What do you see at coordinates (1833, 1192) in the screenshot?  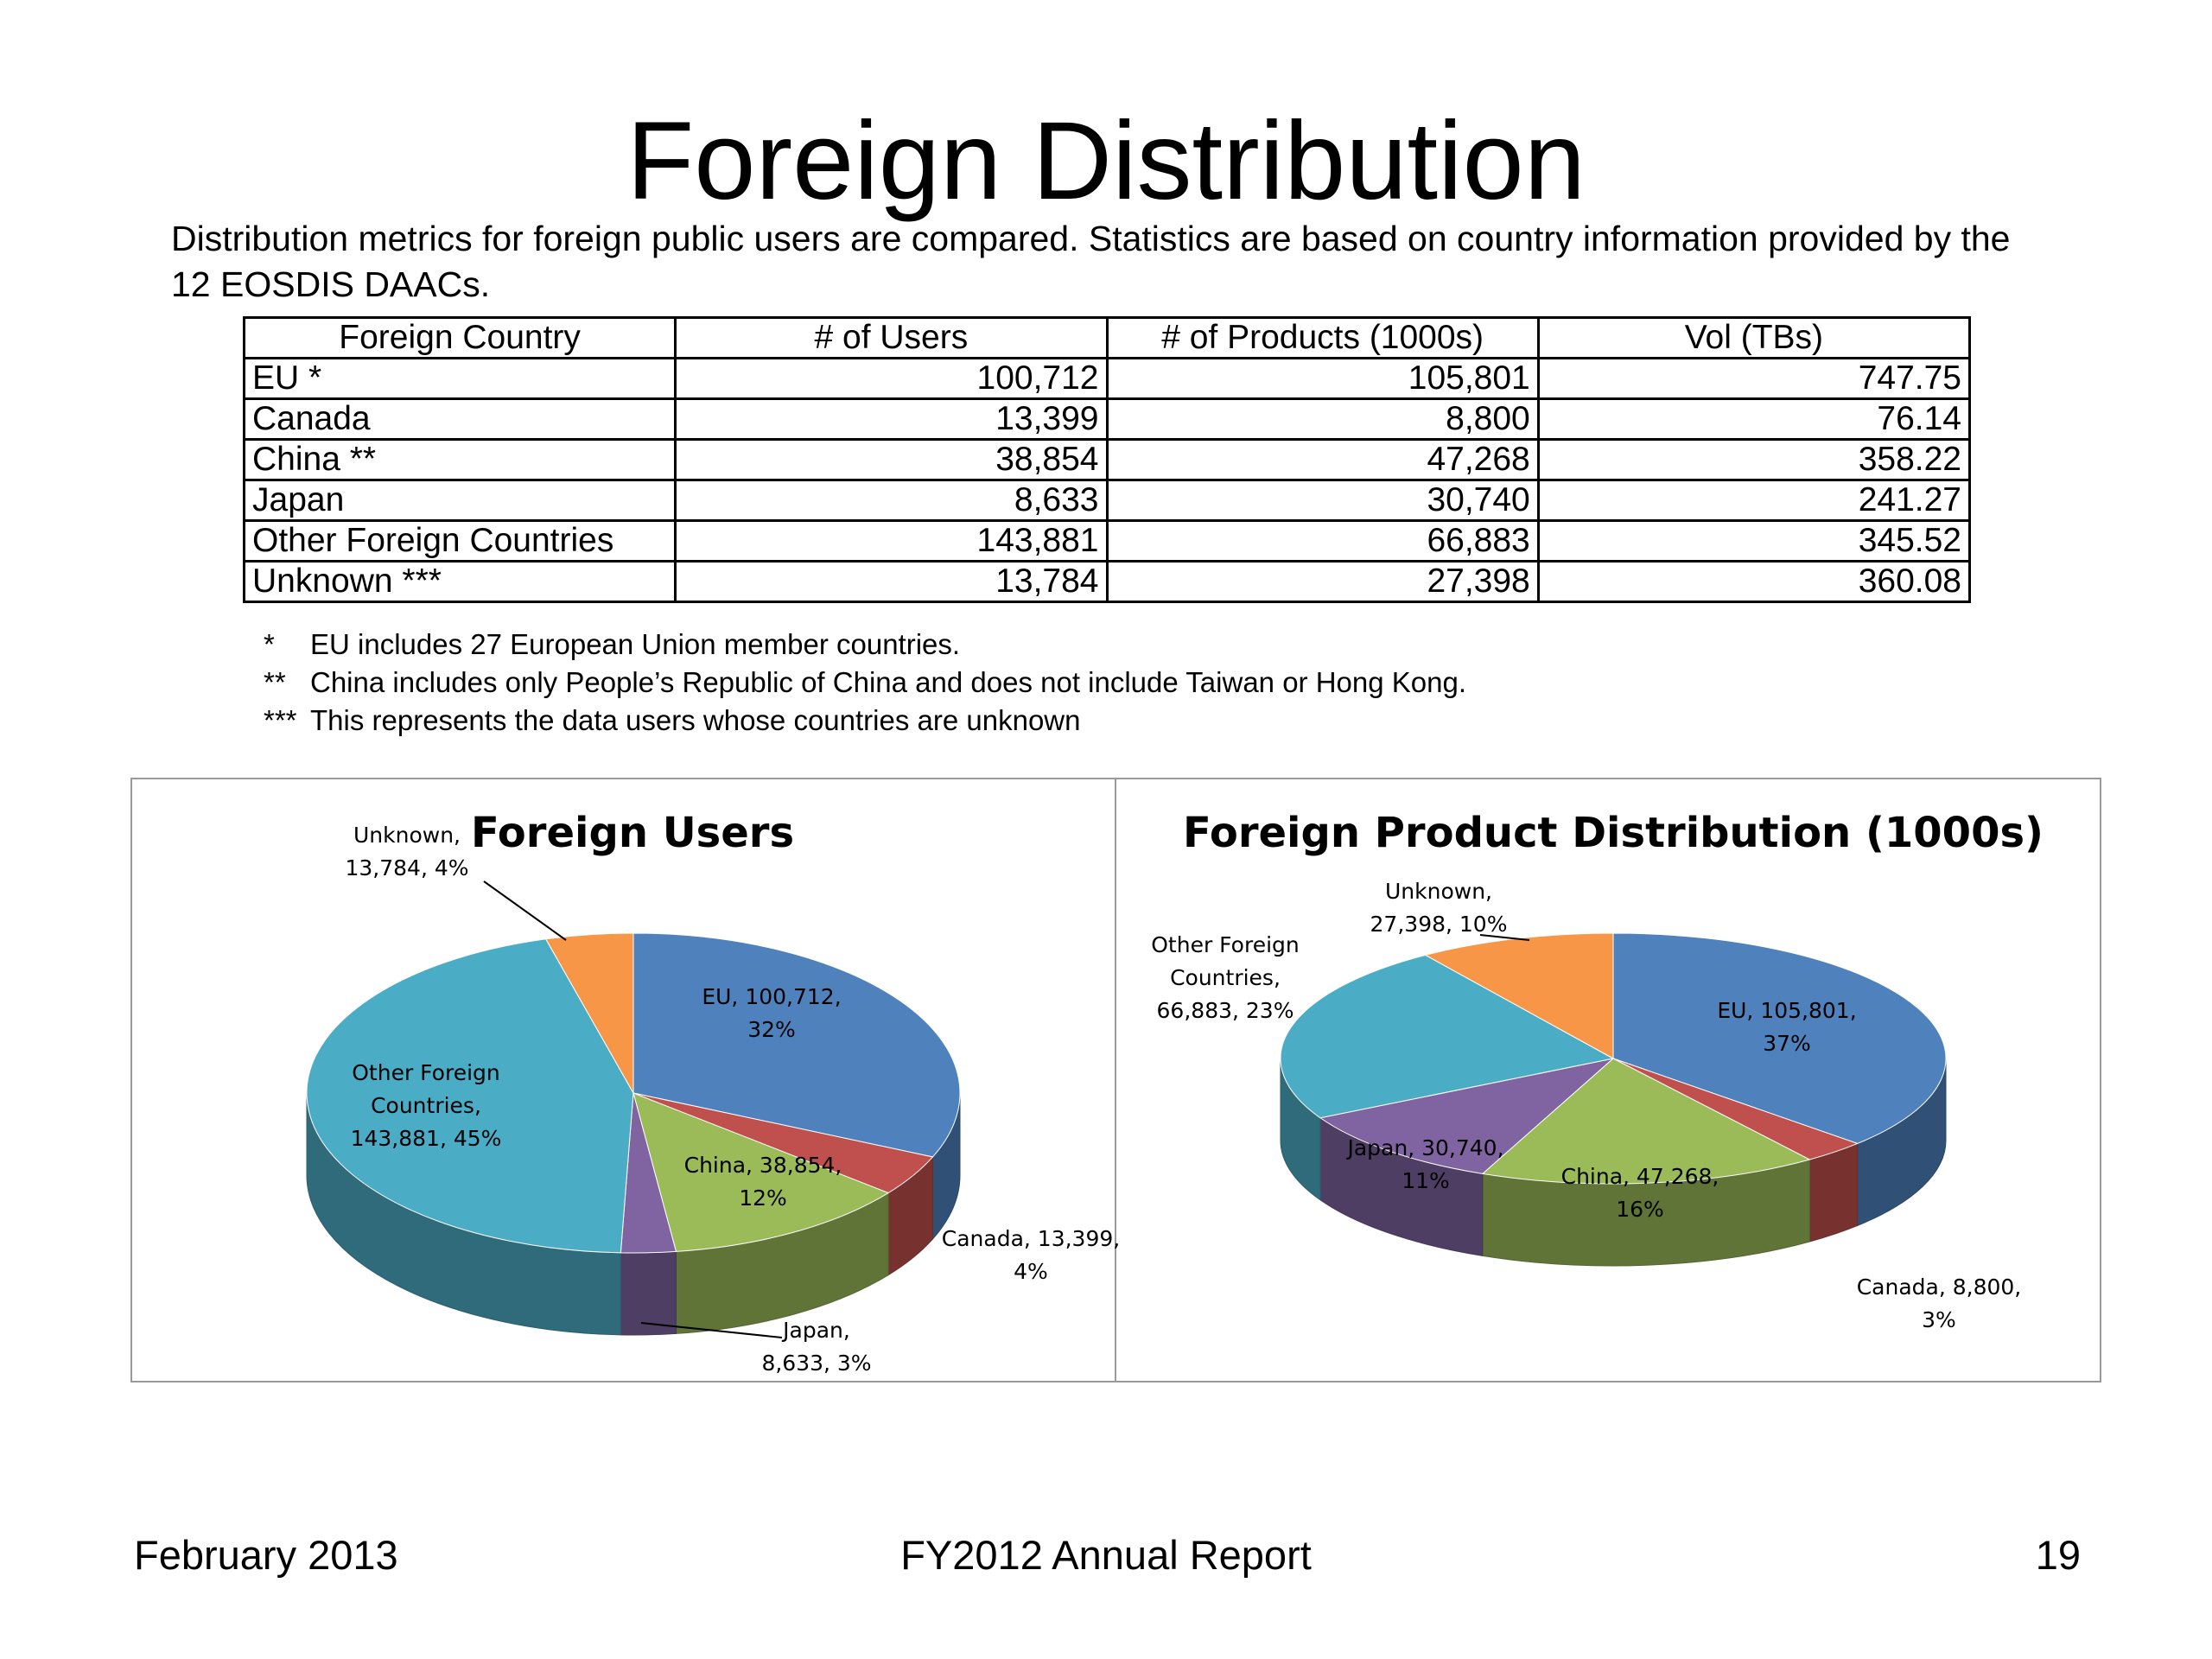 I see `pie-side-canada` at bounding box center [1833, 1192].